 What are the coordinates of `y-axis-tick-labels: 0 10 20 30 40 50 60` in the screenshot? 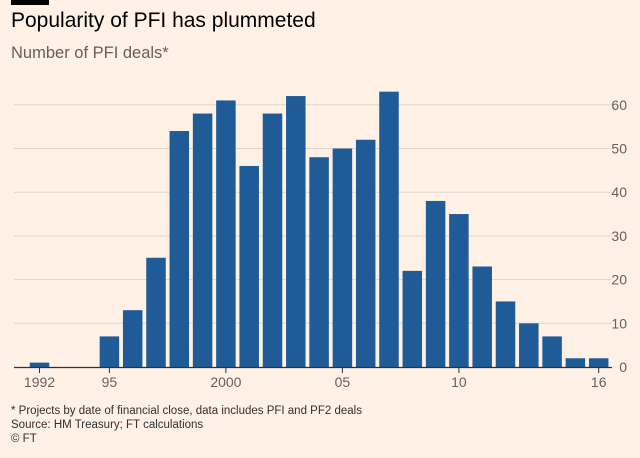 It's located at (619, 236).